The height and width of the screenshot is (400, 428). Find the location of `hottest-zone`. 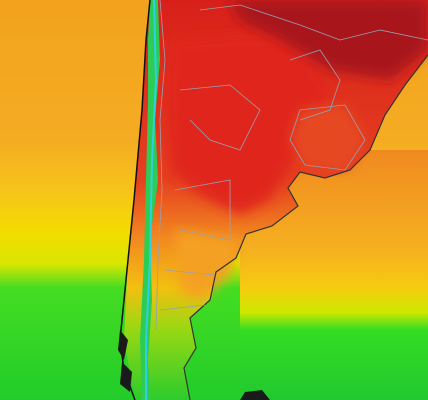

hottest-zone is located at coordinates (329, 40).